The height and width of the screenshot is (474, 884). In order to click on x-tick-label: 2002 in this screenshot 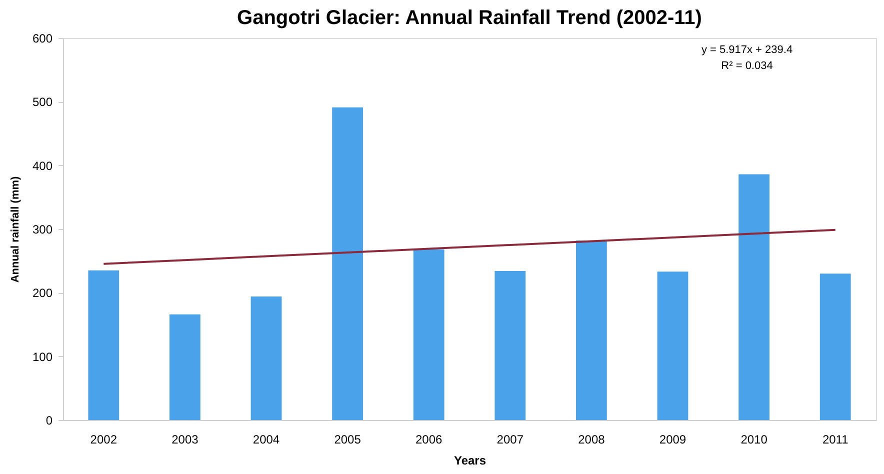, I will do `click(104, 439)`.